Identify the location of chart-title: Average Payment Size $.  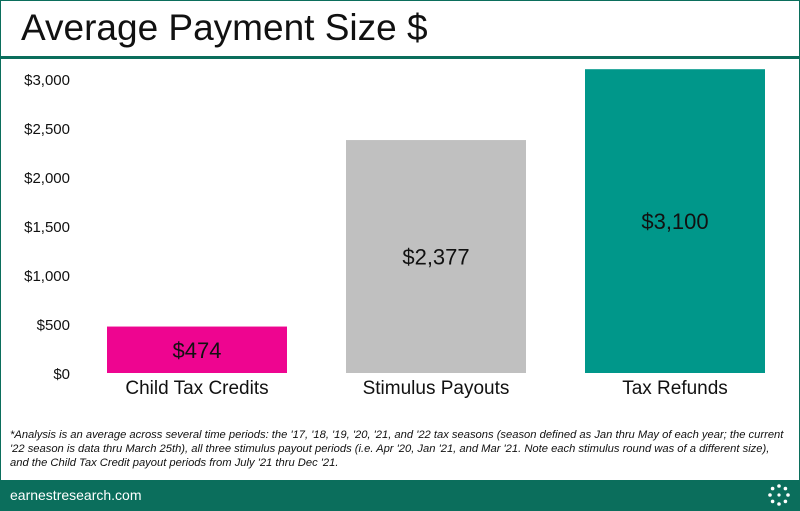
(224, 27).